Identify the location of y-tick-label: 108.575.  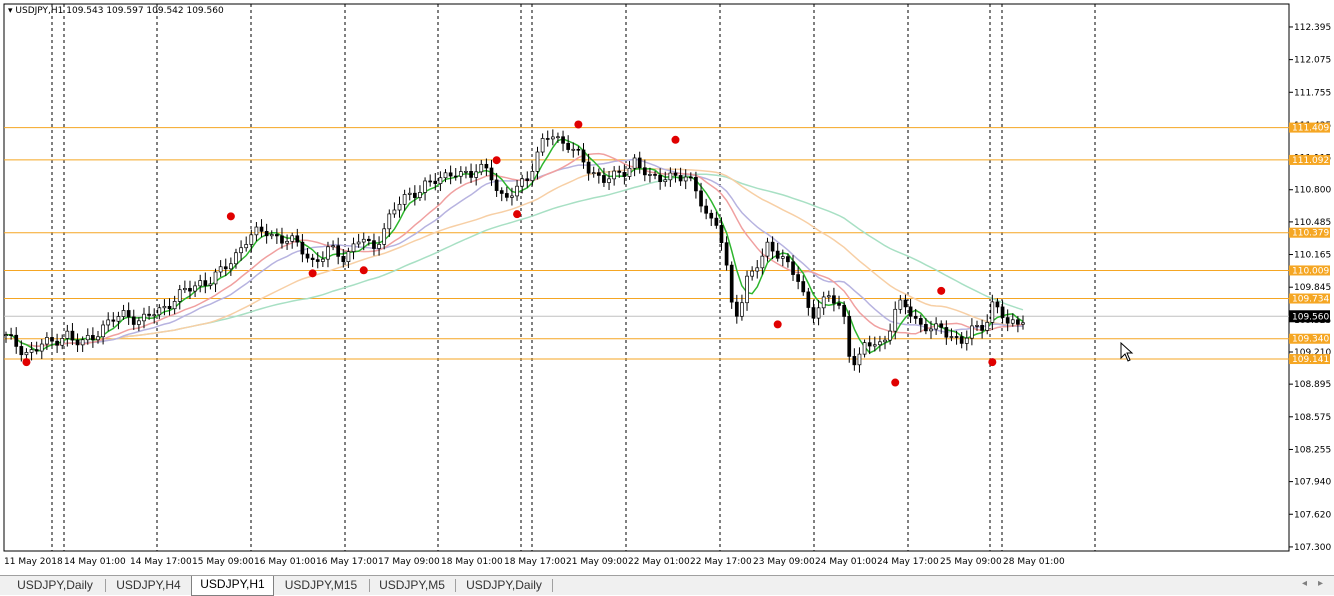
(1312, 418).